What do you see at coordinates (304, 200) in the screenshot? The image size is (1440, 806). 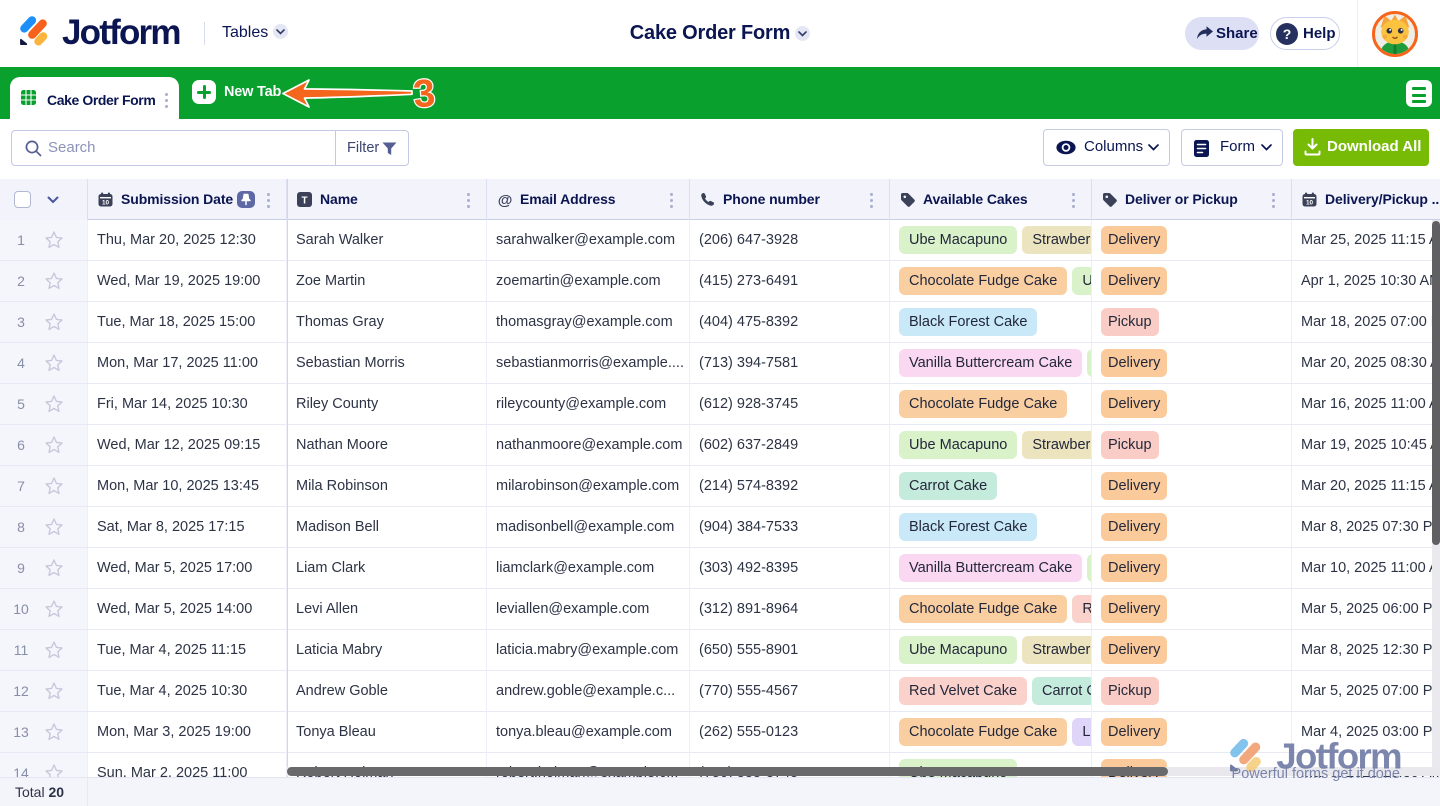 I see `svg-text: T` at bounding box center [304, 200].